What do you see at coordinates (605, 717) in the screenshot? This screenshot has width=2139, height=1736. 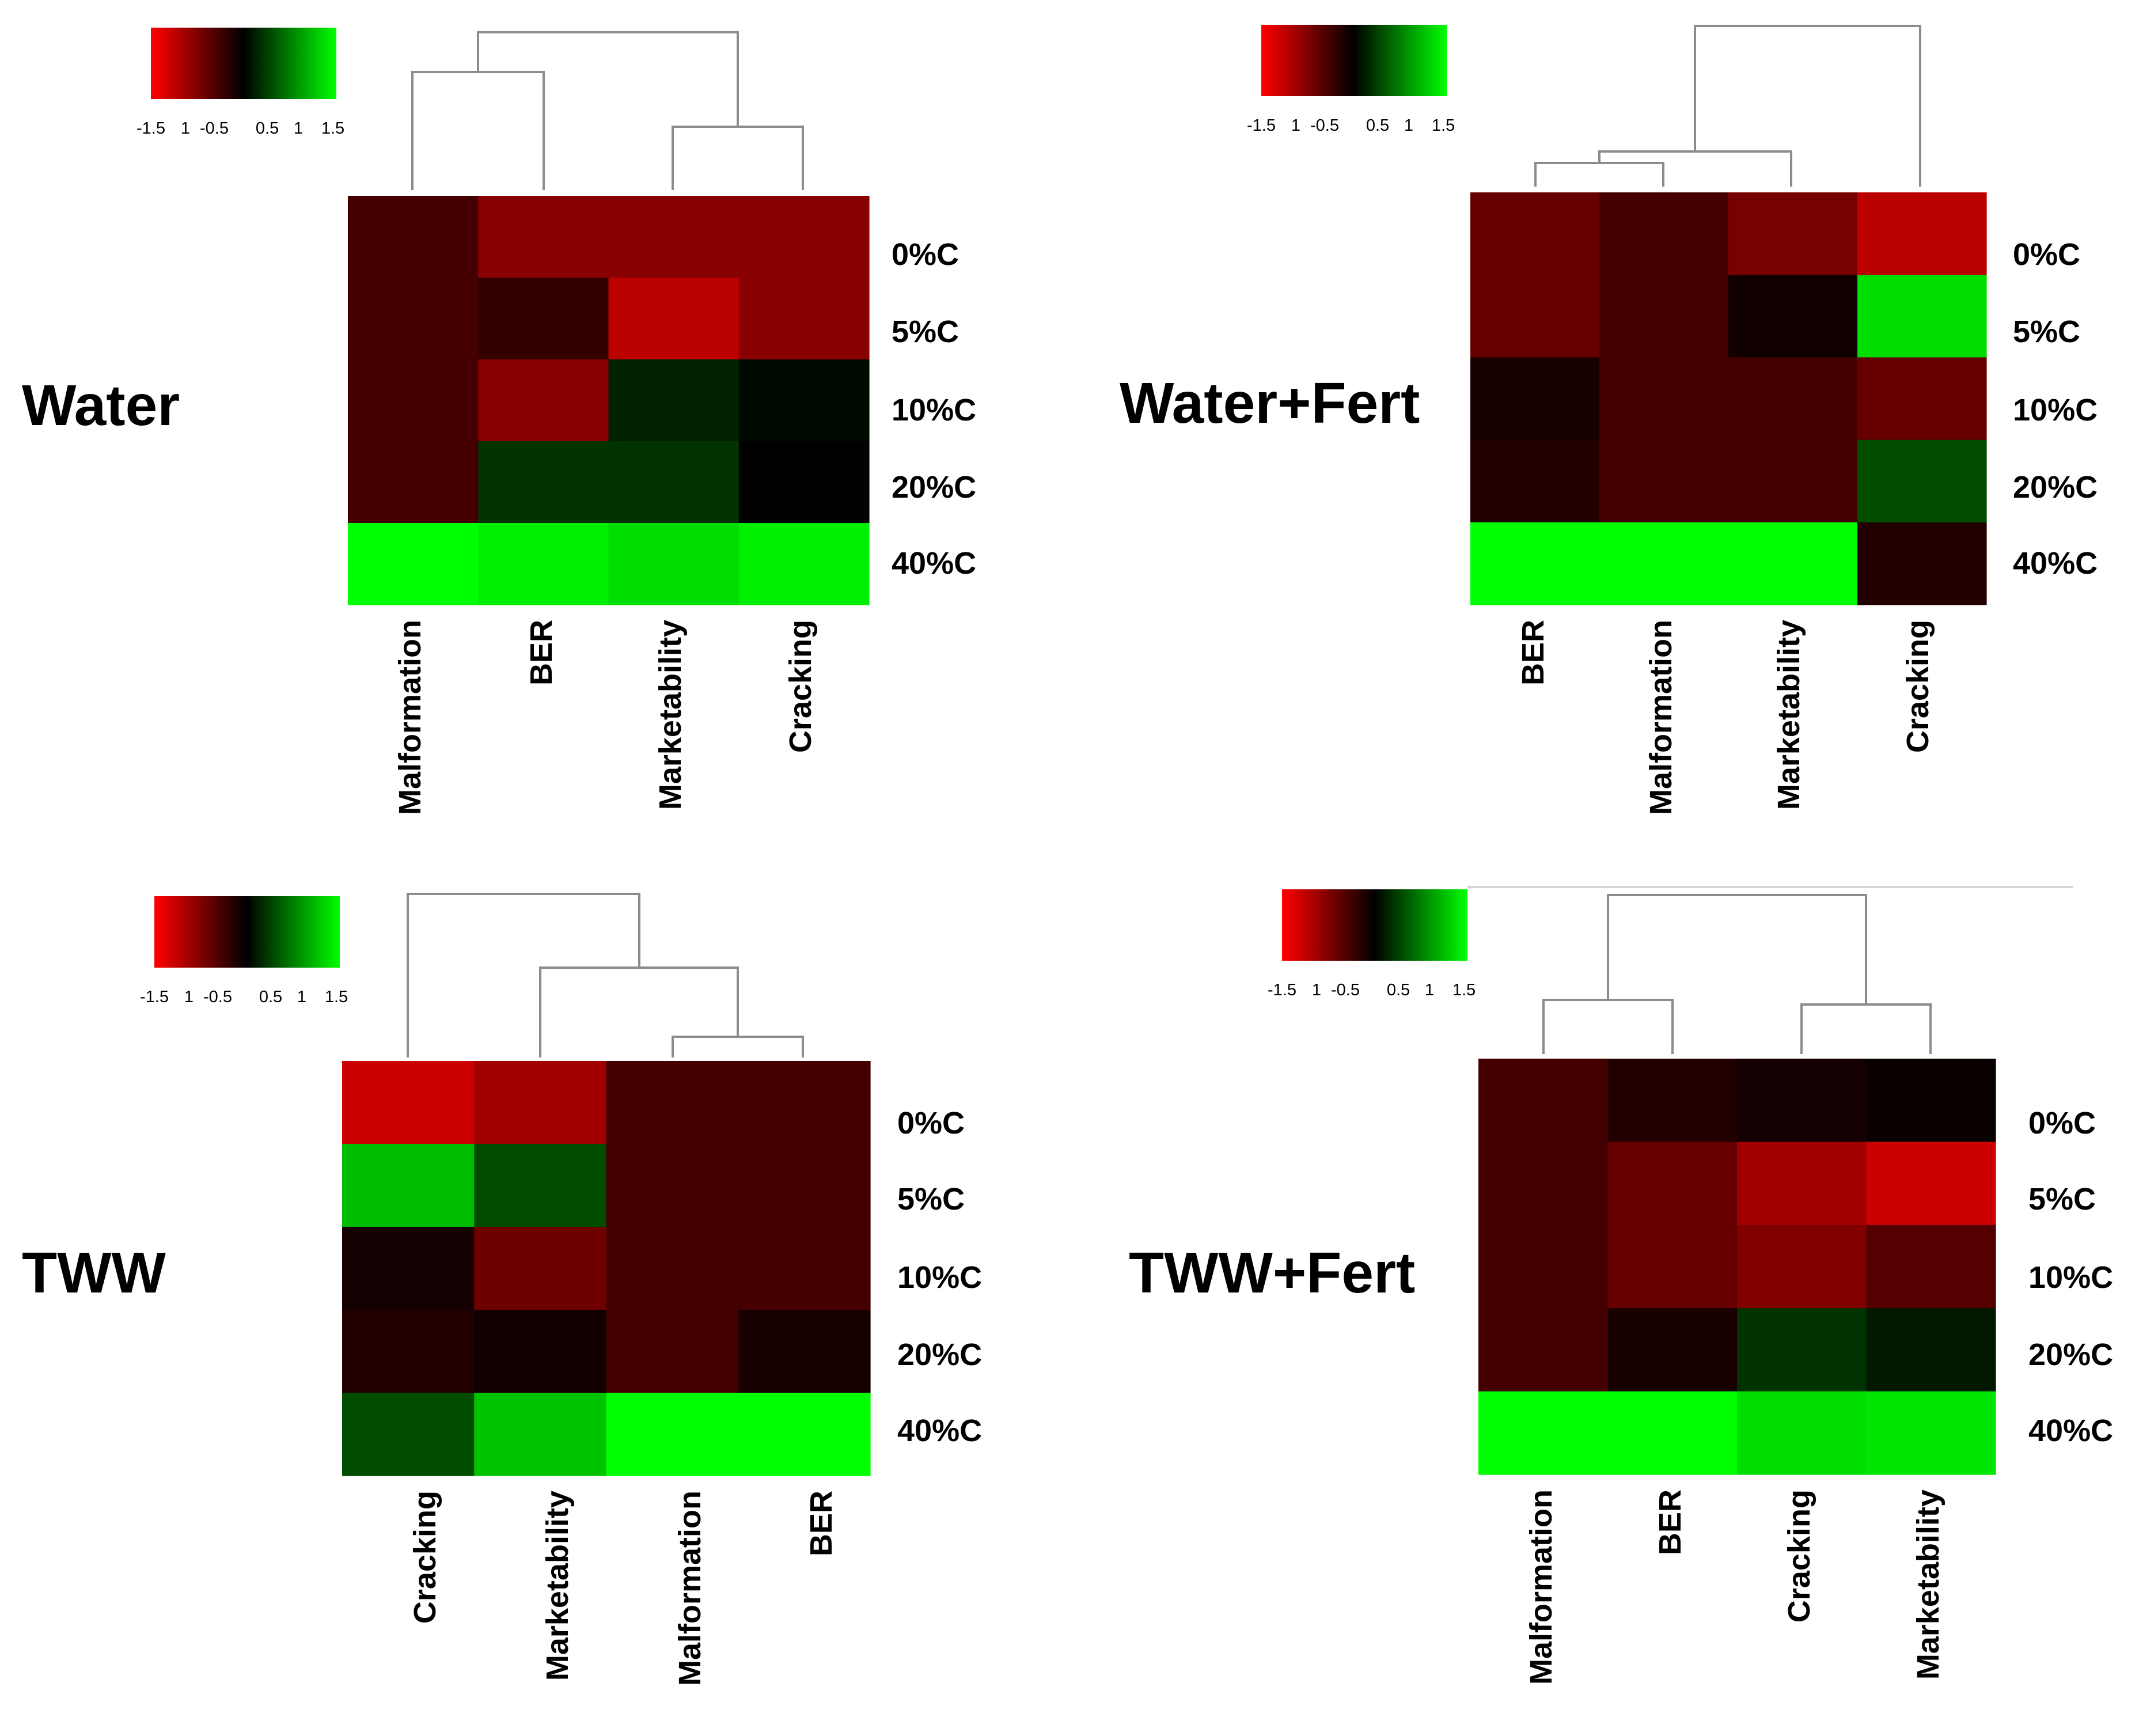 I see `column-labels: Malformation BER Marketability Cracking` at bounding box center [605, 717].